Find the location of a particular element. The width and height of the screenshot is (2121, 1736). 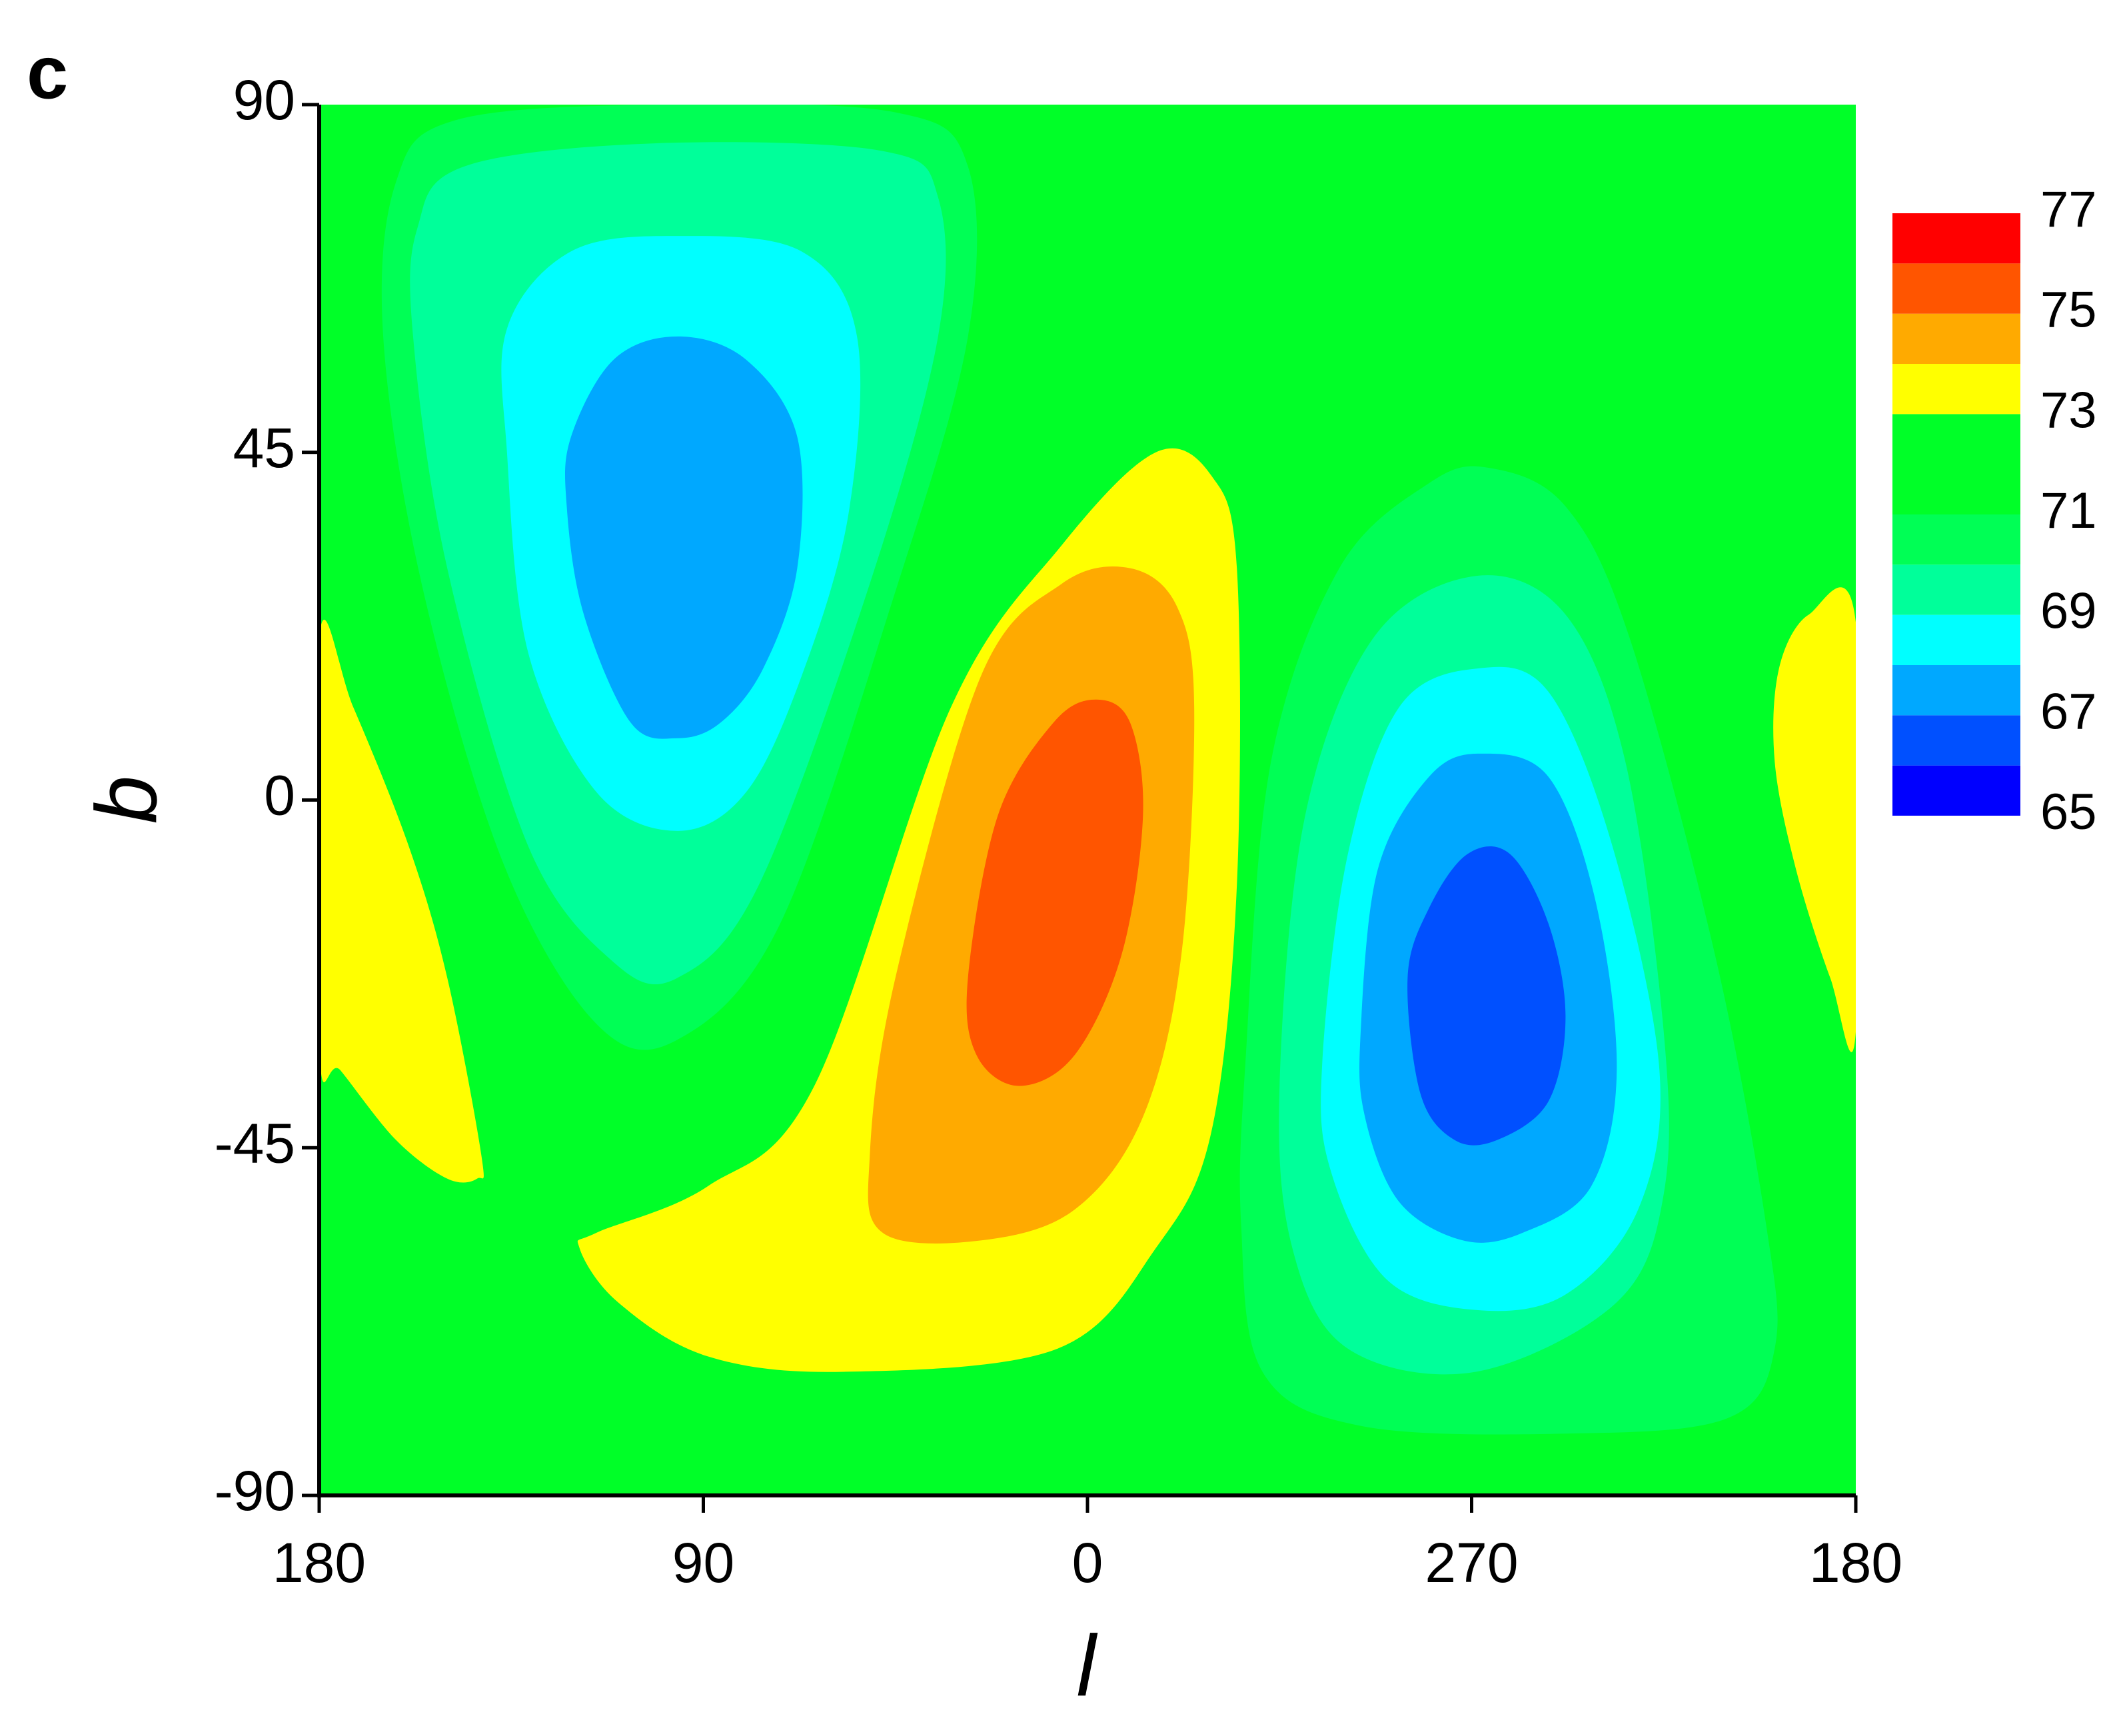

panel-label: c is located at coordinates (47, 73).